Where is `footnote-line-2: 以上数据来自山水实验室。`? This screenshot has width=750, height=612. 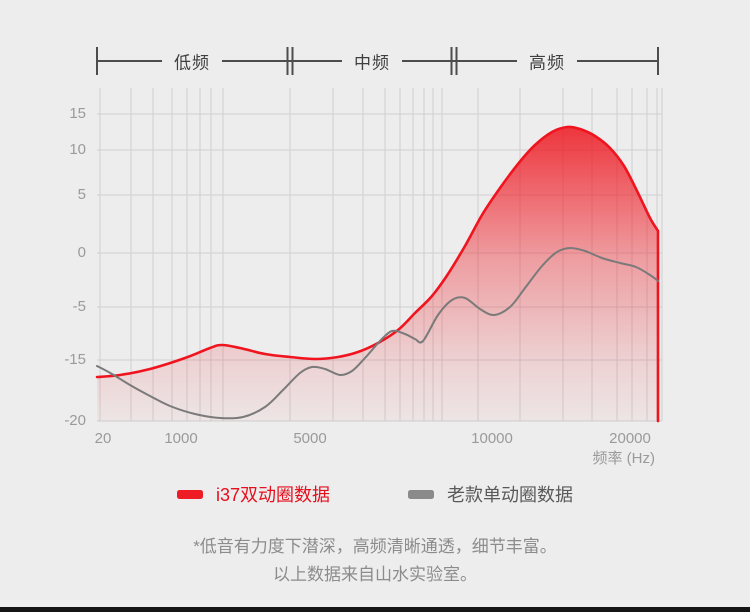 footnote-line-2: 以上数据来自山水实验室。 is located at coordinates (375, 574).